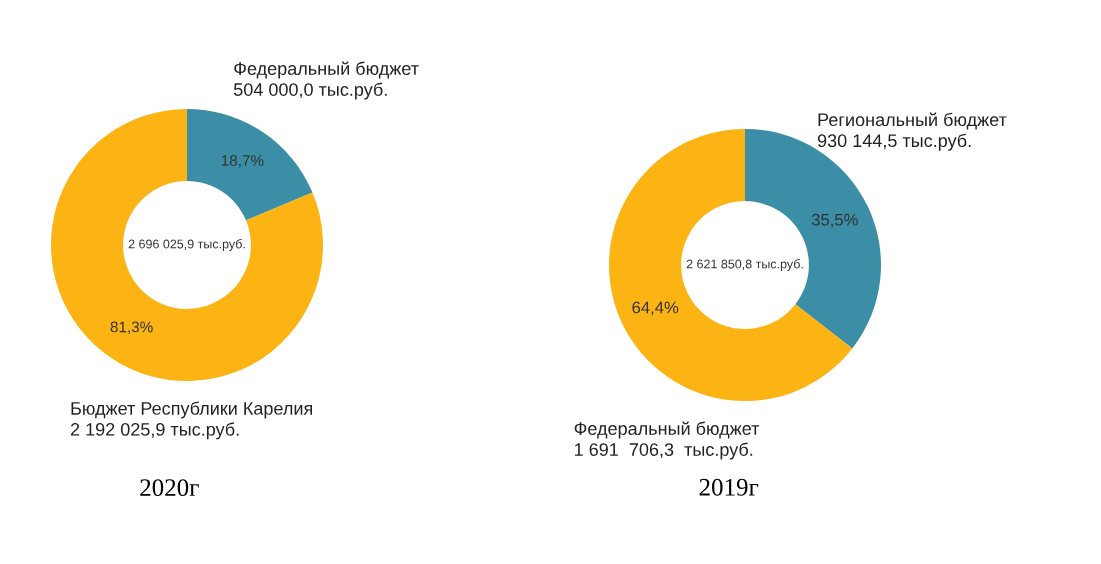 This screenshot has height=564, width=1101. What do you see at coordinates (912, 131) in the screenshot?
I see `slice-label: Региональный бюджет 930 144,5 тыс.руб.` at bounding box center [912, 131].